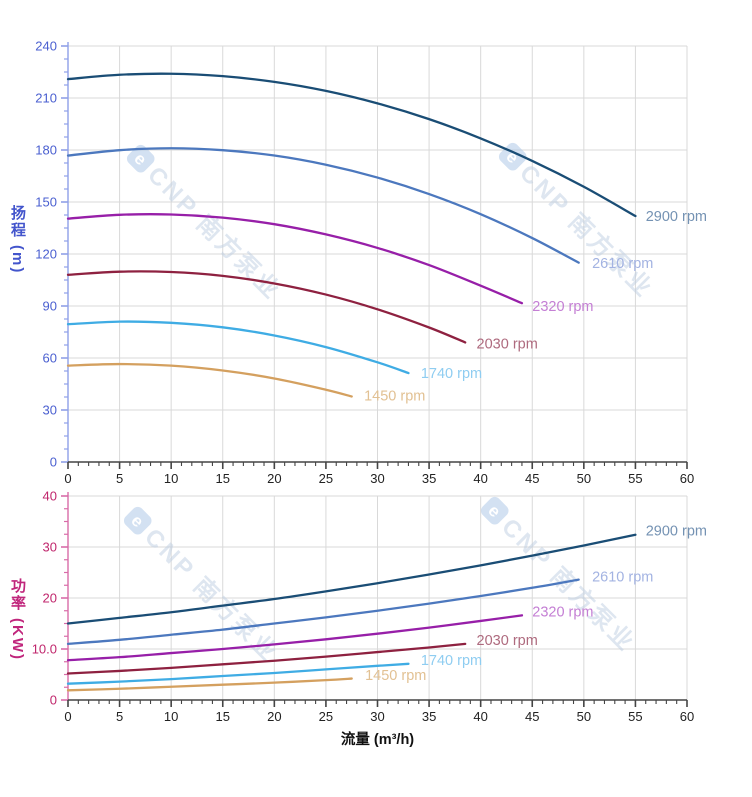  What do you see at coordinates (50, 358) in the screenshot?
I see `y-tick-label: 60` at bounding box center [50, 358].